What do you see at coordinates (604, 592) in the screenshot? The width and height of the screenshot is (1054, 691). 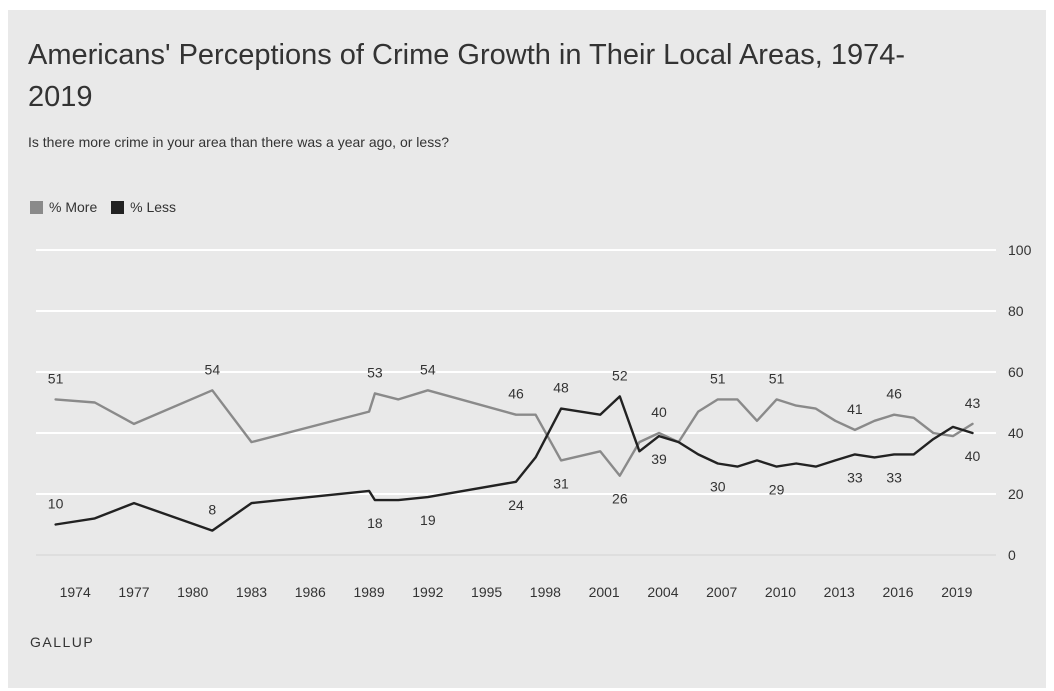 I see `x-tick-label-2001: 2001` at bounding box center [604, 592].